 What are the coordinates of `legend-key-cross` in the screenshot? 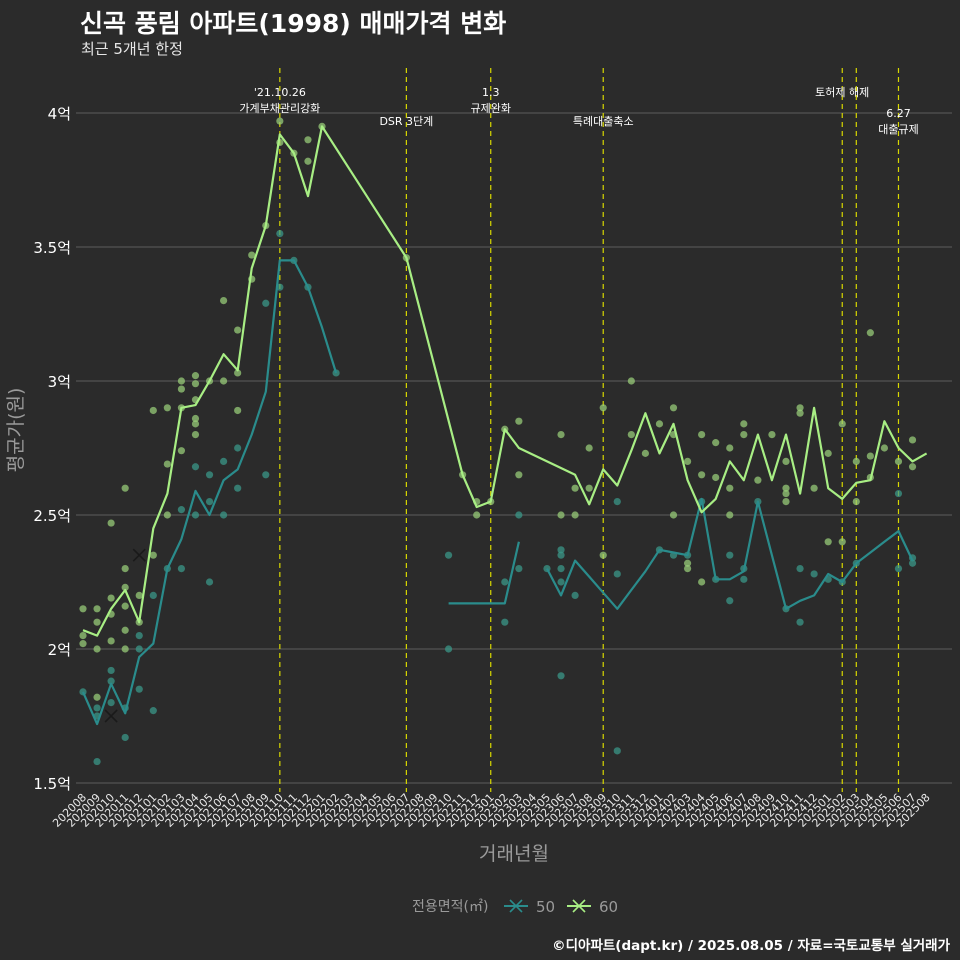 It's located at (579, 906).